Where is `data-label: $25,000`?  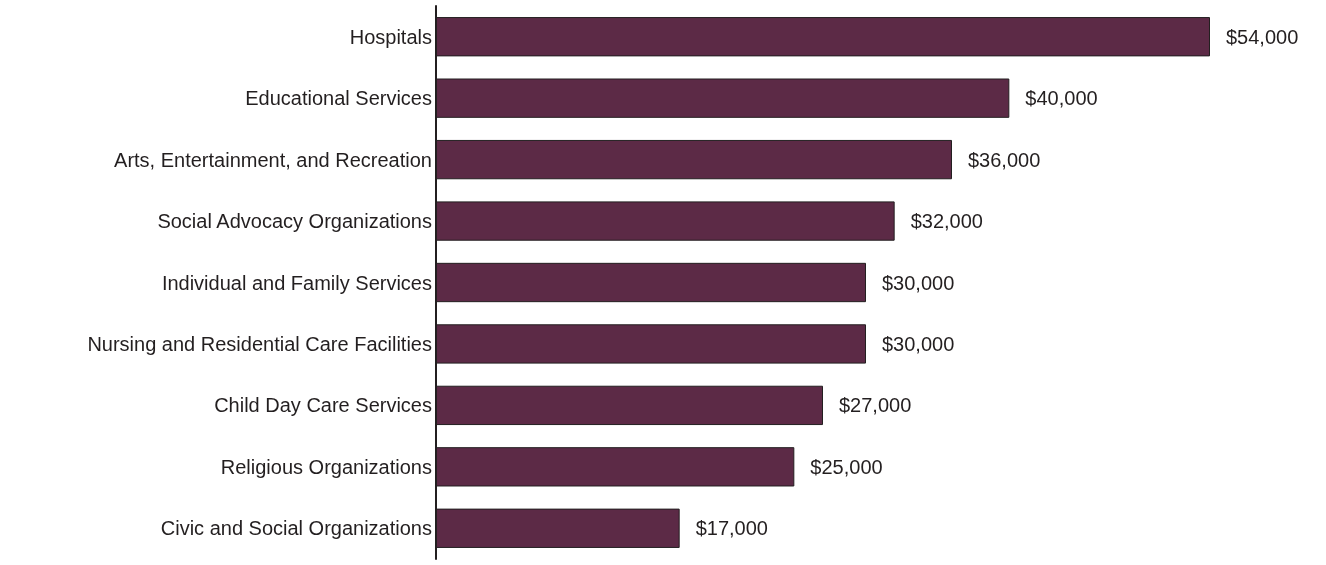
data-label: $25,000 is located at coordinates (846, 466).